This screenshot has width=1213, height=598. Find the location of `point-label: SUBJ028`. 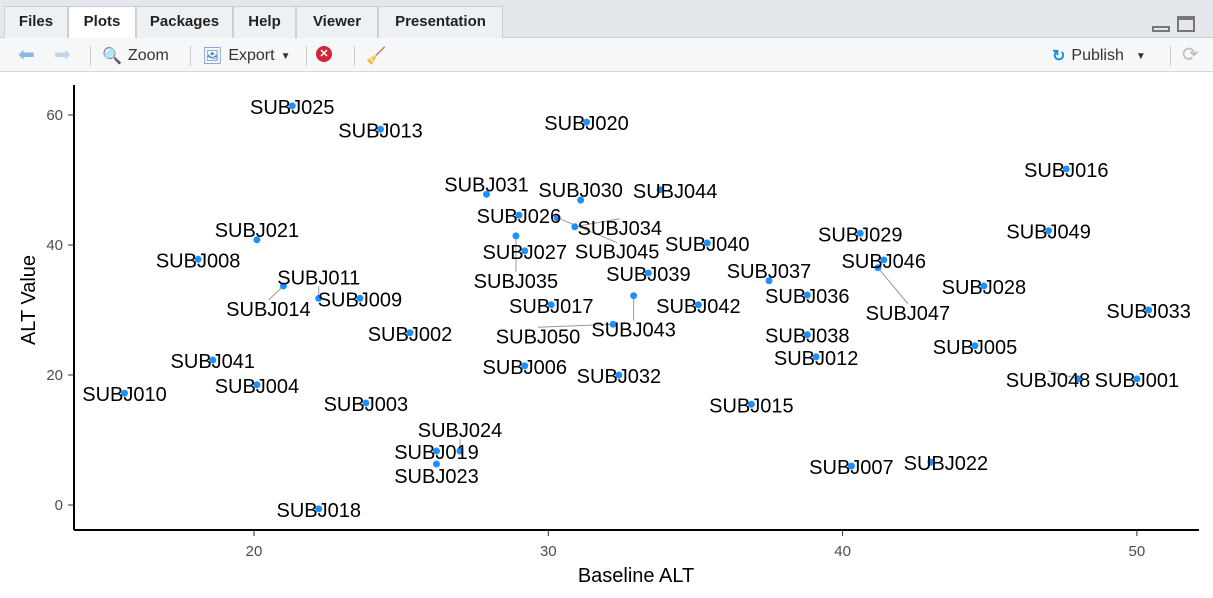

point-label: SUBJ028 is located at coordinates (984, 288).